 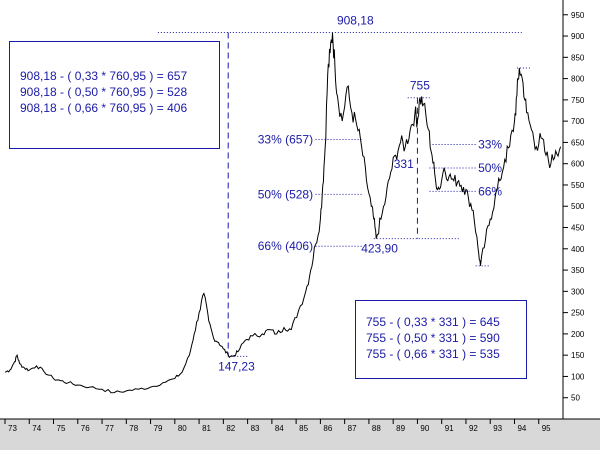 I want to click on x-tick-label: 92, so click(x=473, y=428).